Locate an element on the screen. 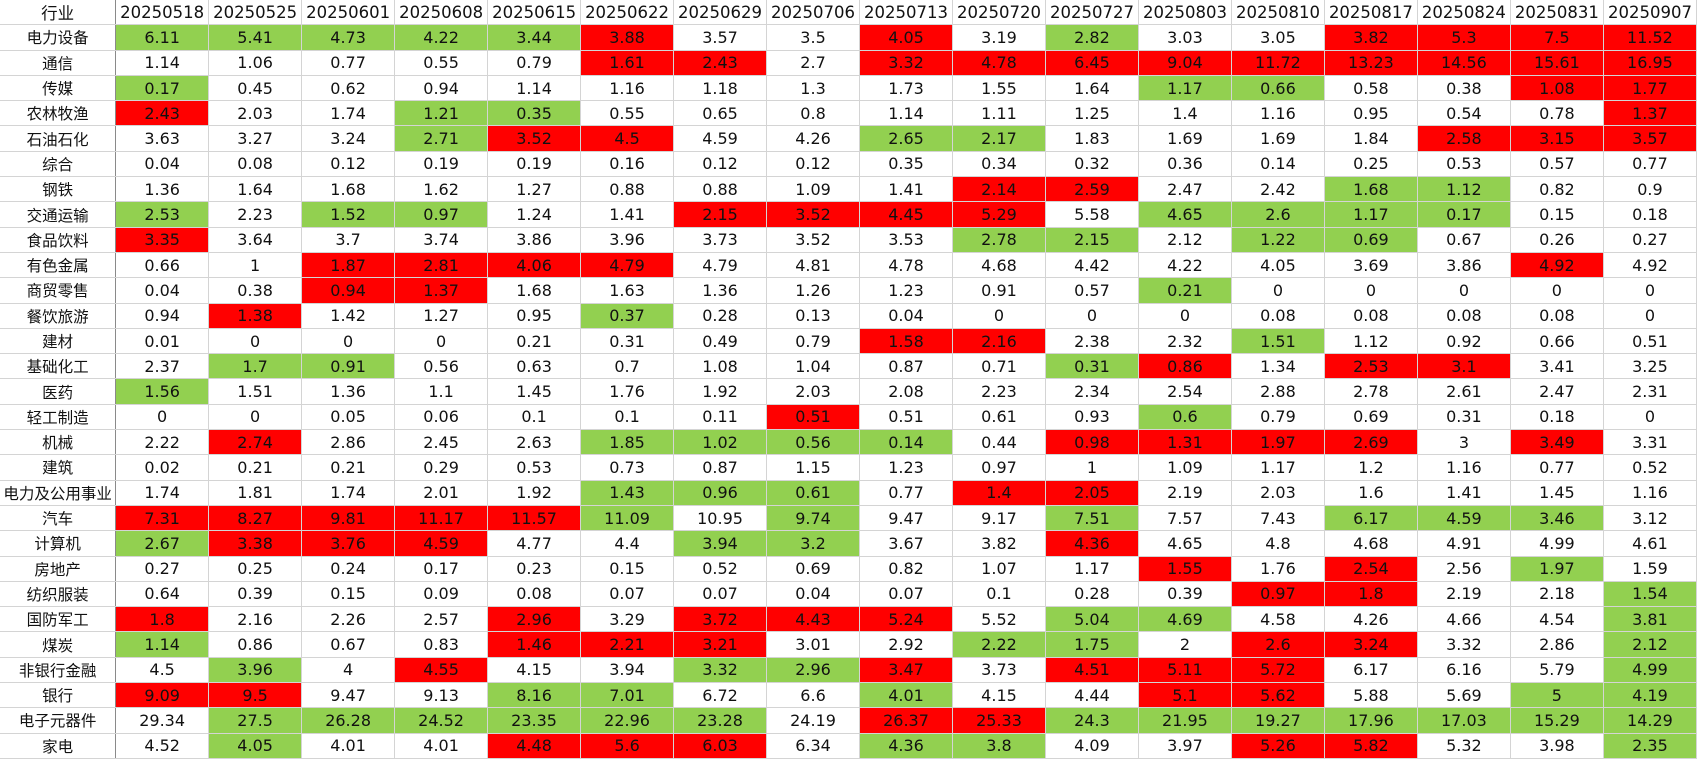 This screenshot has width=1697, height=777. column-header: 20250727 is located at coordinates (1092, 13).